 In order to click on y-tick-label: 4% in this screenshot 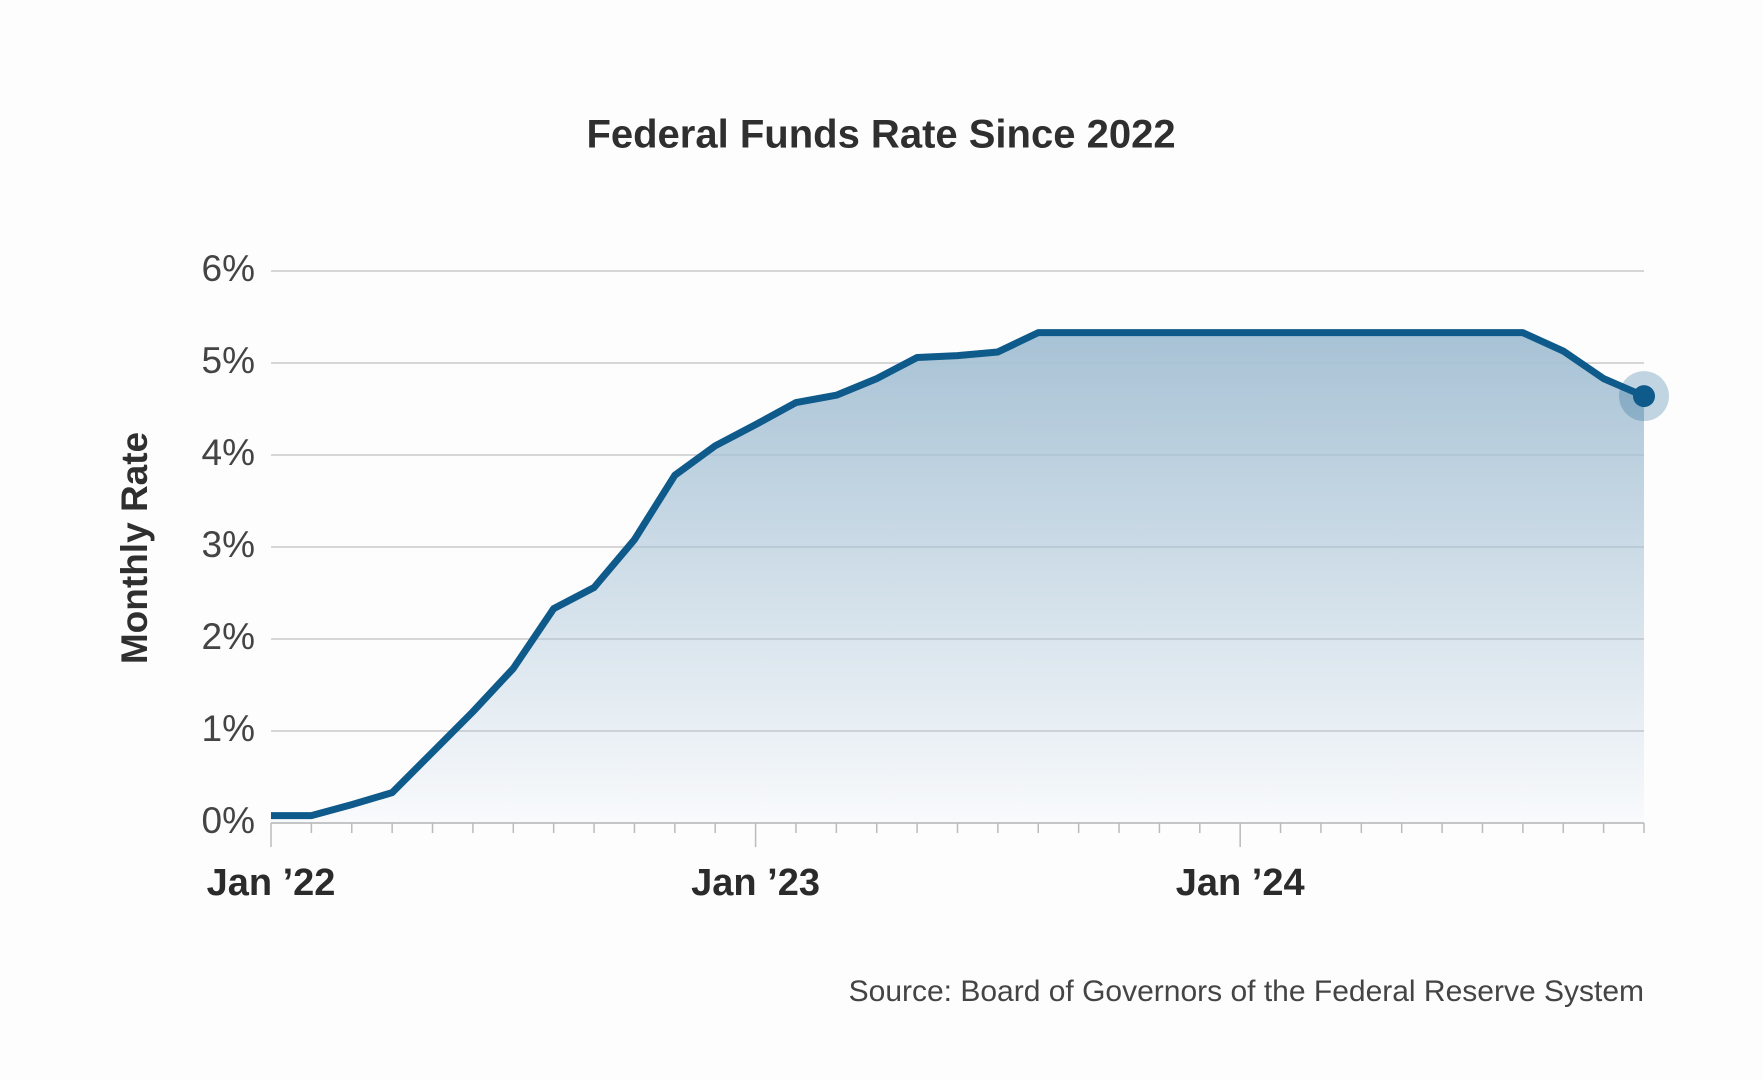, I will do `click(228, 452)`.